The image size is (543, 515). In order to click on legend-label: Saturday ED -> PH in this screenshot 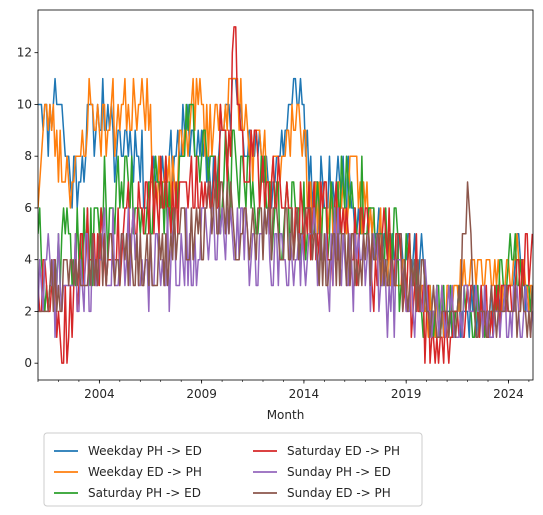, I will do `click(343, 451)`.